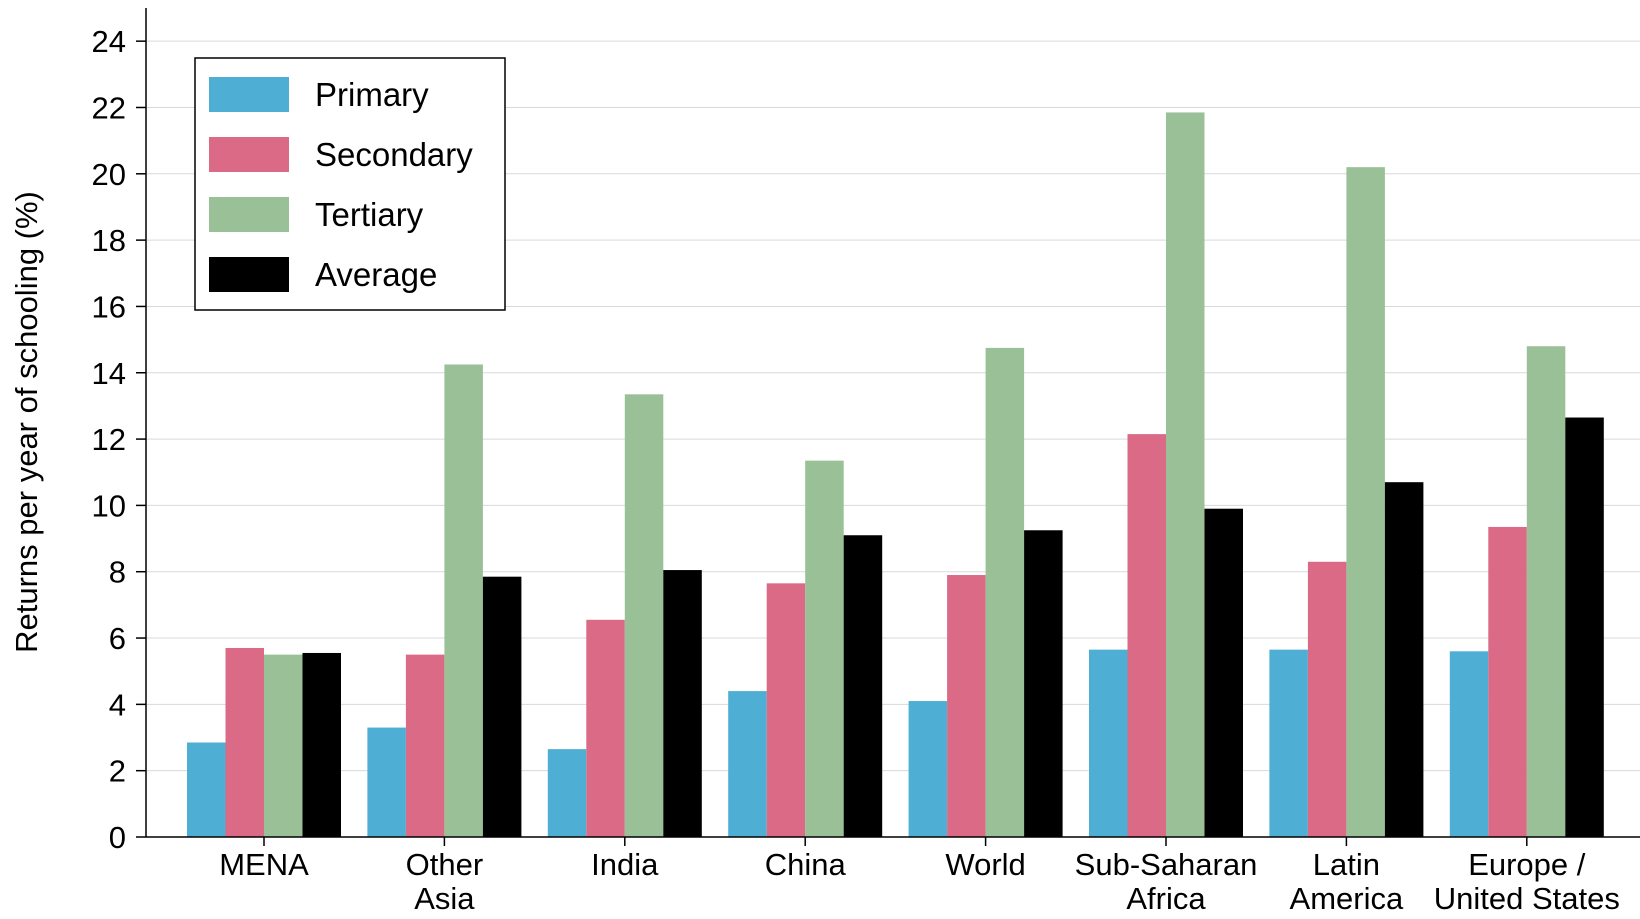 The width and height of the screenshot is (1640, 919). I want to click on y-tick-label: 6, so click(117, 638).